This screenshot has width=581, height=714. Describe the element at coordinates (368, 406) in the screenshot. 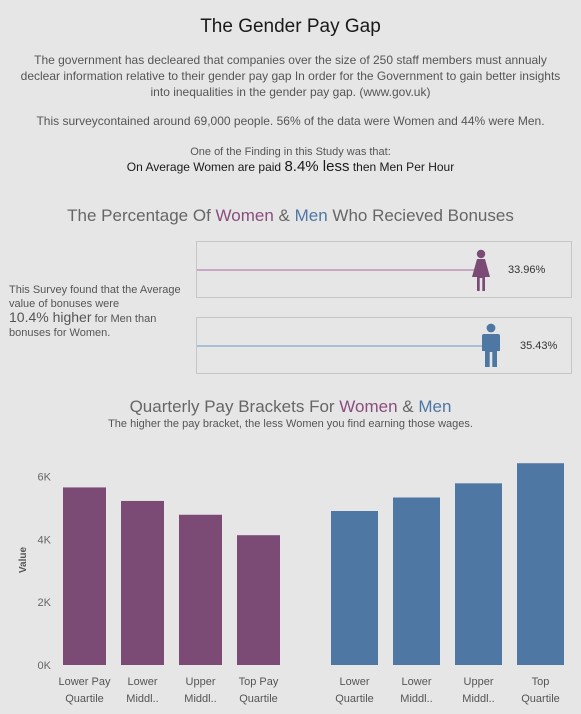

I see `bracket-title-women: Women` at that location.